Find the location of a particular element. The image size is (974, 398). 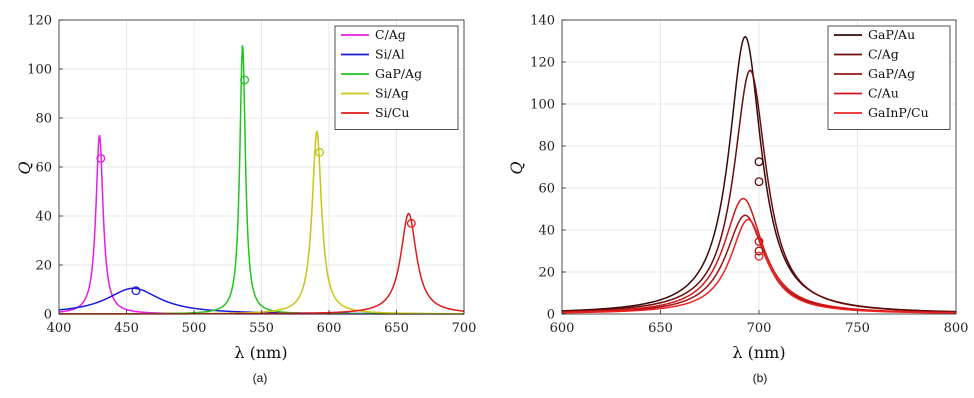

x-ticks-b: 600 650 700 750 800 is located at coordinates (759, 323).